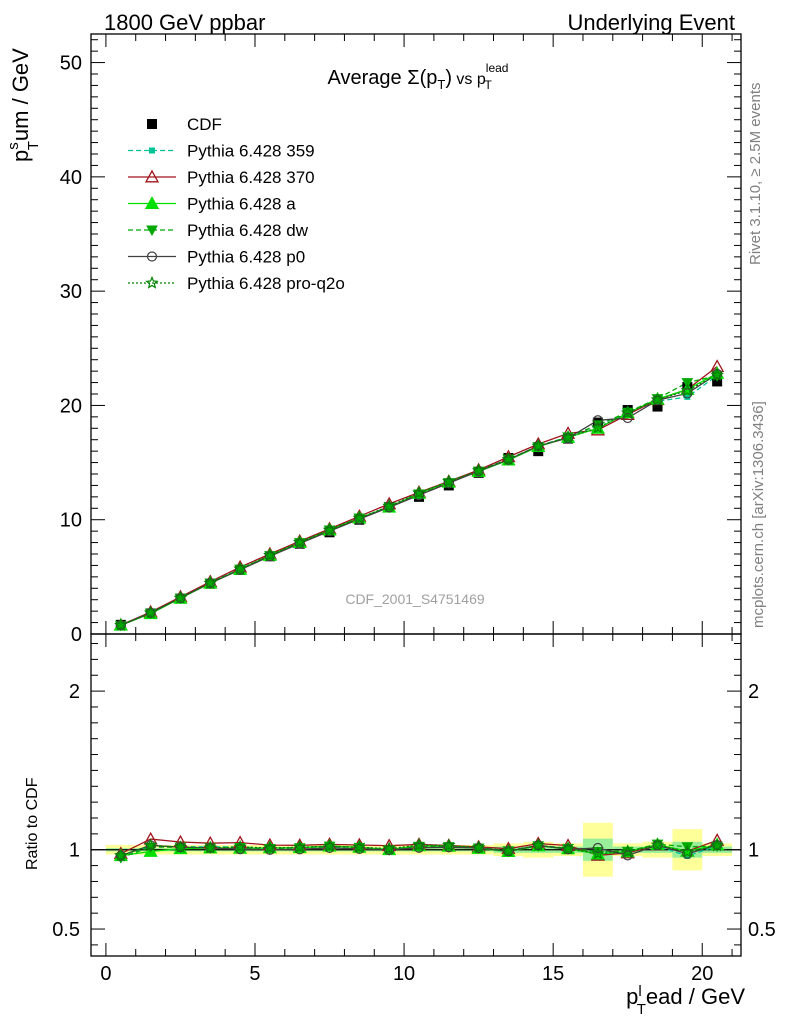 This screenshot has height=1024, width=786. I want to click on title-sub-t: T, so click(441, 84).